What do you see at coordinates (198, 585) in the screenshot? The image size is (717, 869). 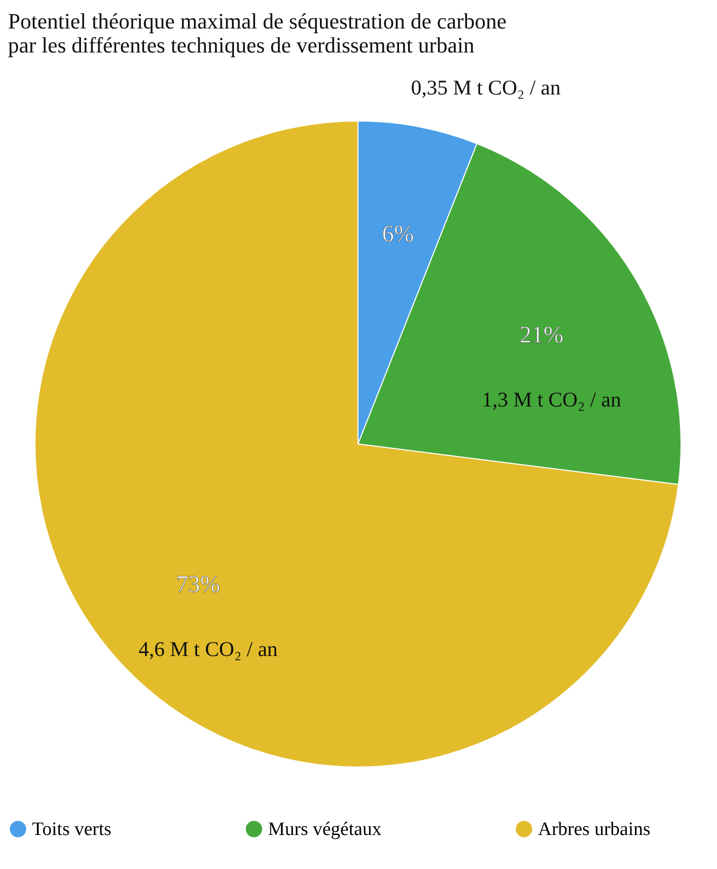 I see `data-label: 73%` at bounding box center [198, 585].